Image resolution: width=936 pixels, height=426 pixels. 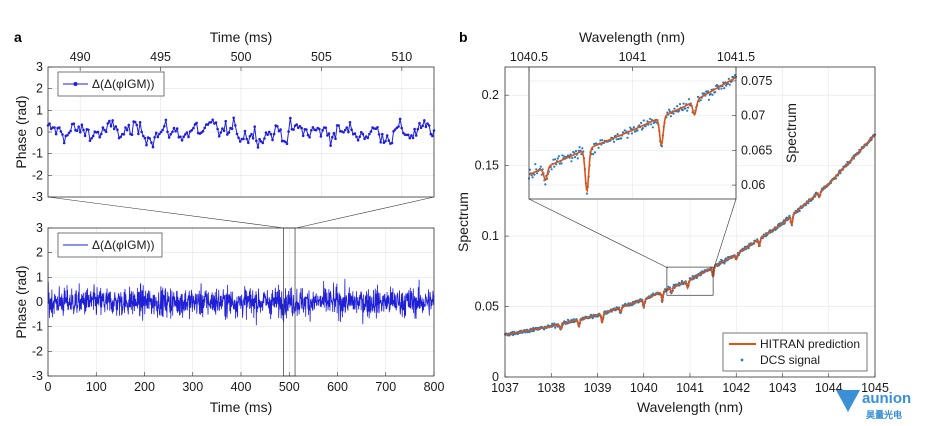 What do you see at coordinates (736, 57) in the screenshot?
I see `inset-xtick: 1041.5` at bounding box center [736, 57].